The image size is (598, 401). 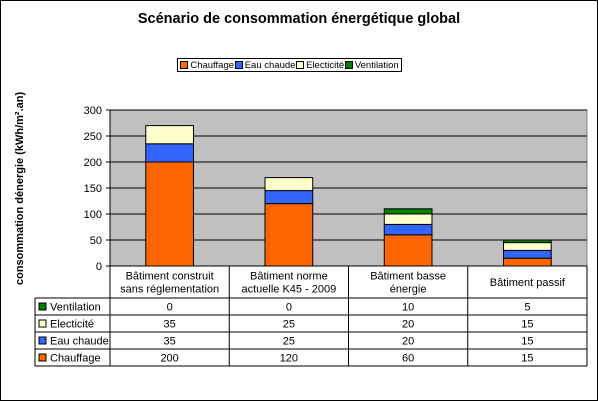 I want to click on table-cell-value: 5, so click(x=527, y=308).